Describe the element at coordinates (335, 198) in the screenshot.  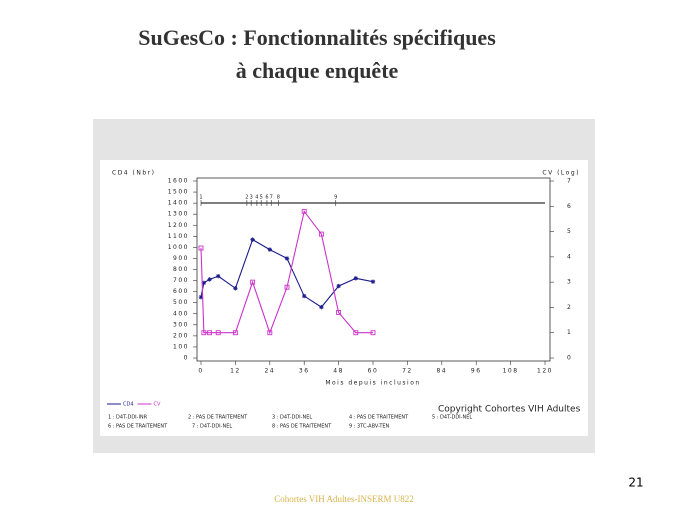
I see `event-label: 9` at that location.